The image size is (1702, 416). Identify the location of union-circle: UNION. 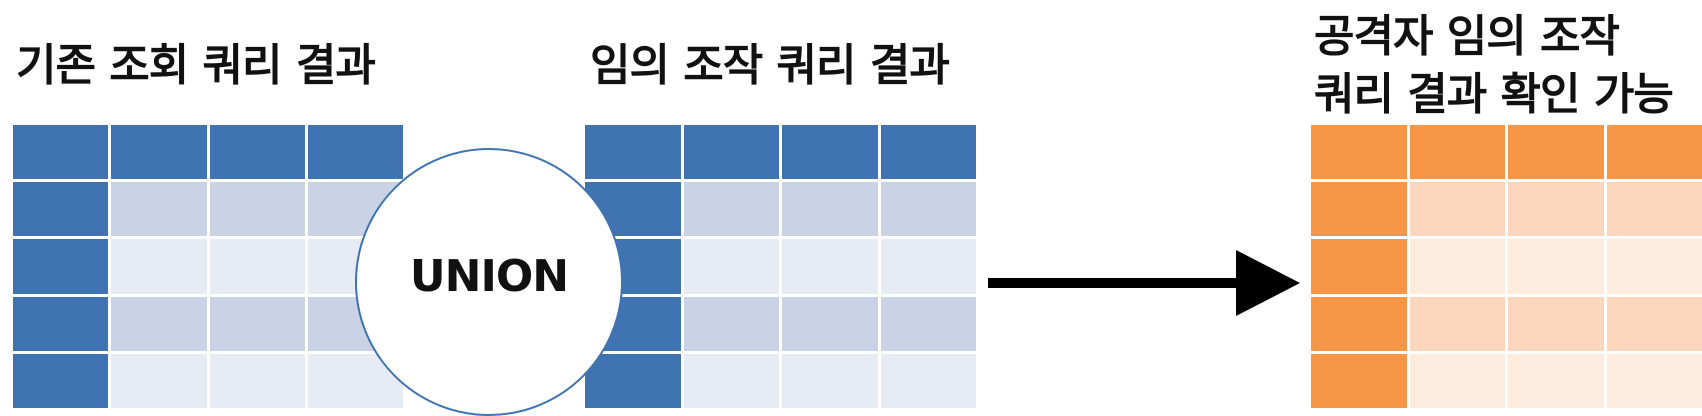
(489, 282).